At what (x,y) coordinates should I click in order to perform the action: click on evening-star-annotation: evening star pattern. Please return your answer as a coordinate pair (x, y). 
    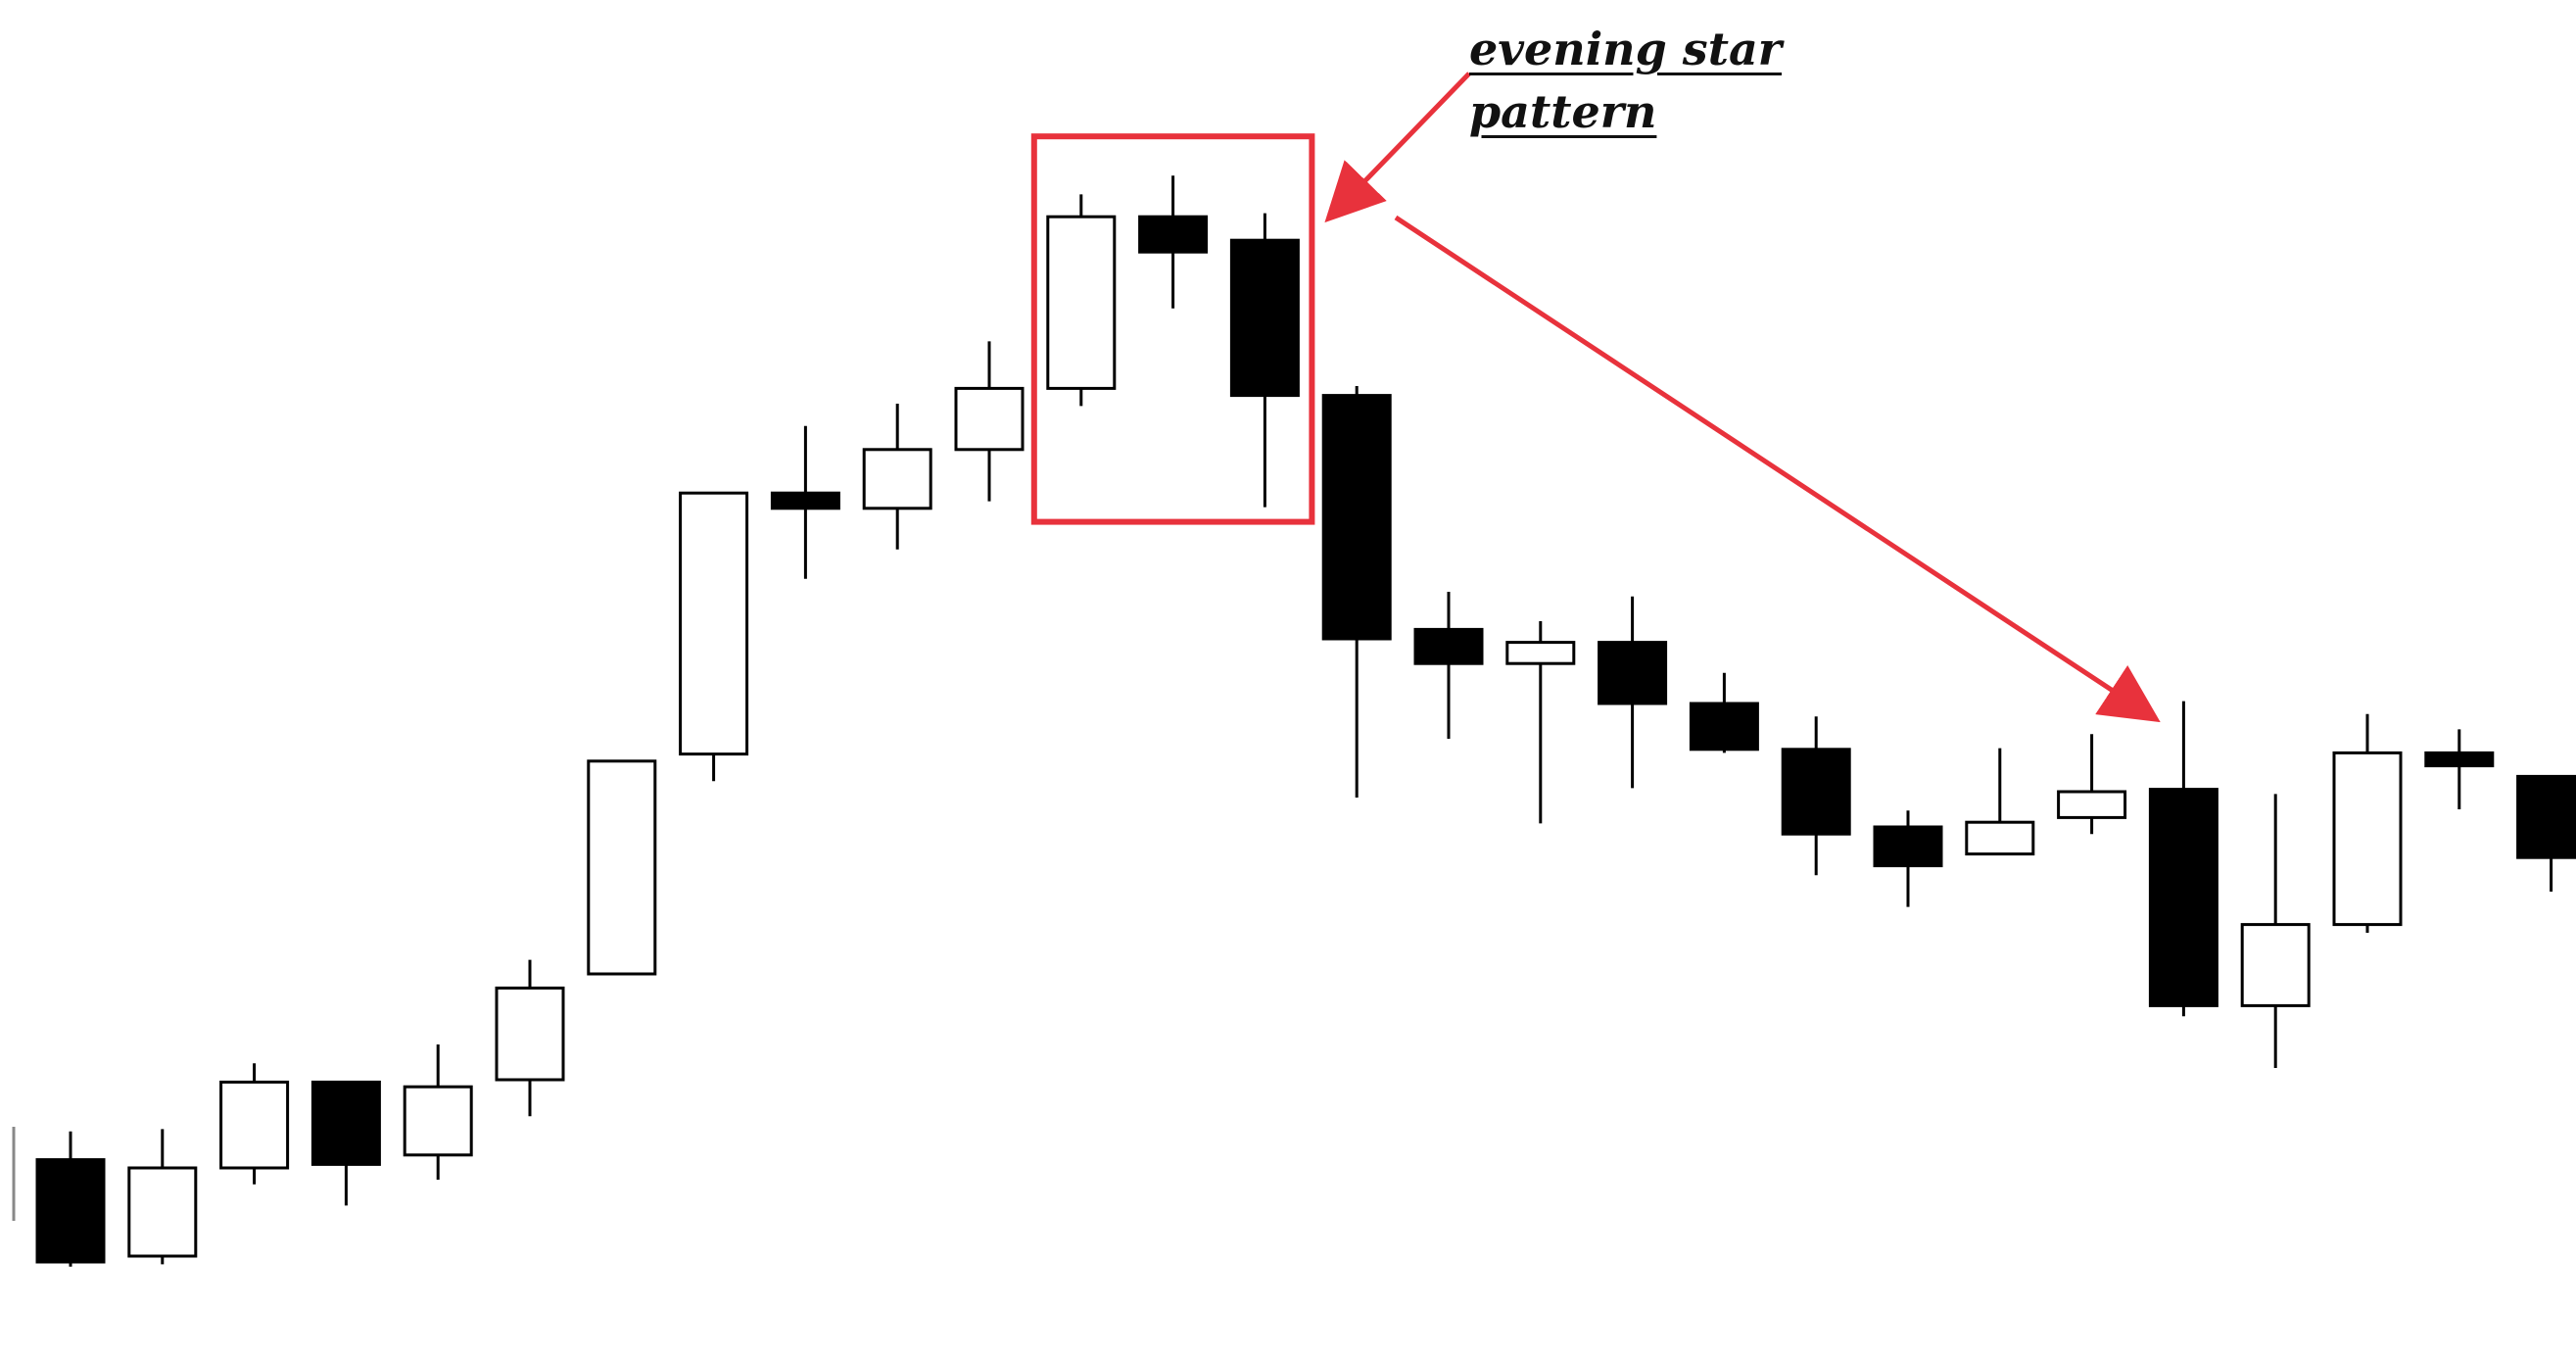
    Looking at the image, I should click on (1625, 80).